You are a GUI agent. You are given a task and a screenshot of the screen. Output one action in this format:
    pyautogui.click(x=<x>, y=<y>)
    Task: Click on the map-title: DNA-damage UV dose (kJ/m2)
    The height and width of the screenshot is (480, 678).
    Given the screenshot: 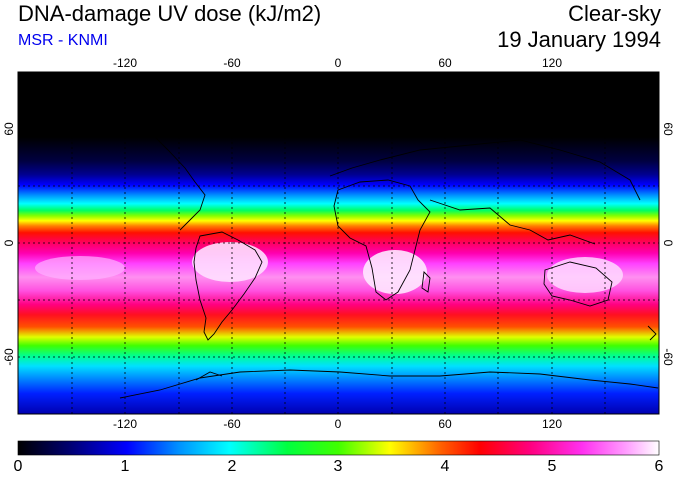 What is the action you would take?
    pyautogui.click(x=170, y=13)
    